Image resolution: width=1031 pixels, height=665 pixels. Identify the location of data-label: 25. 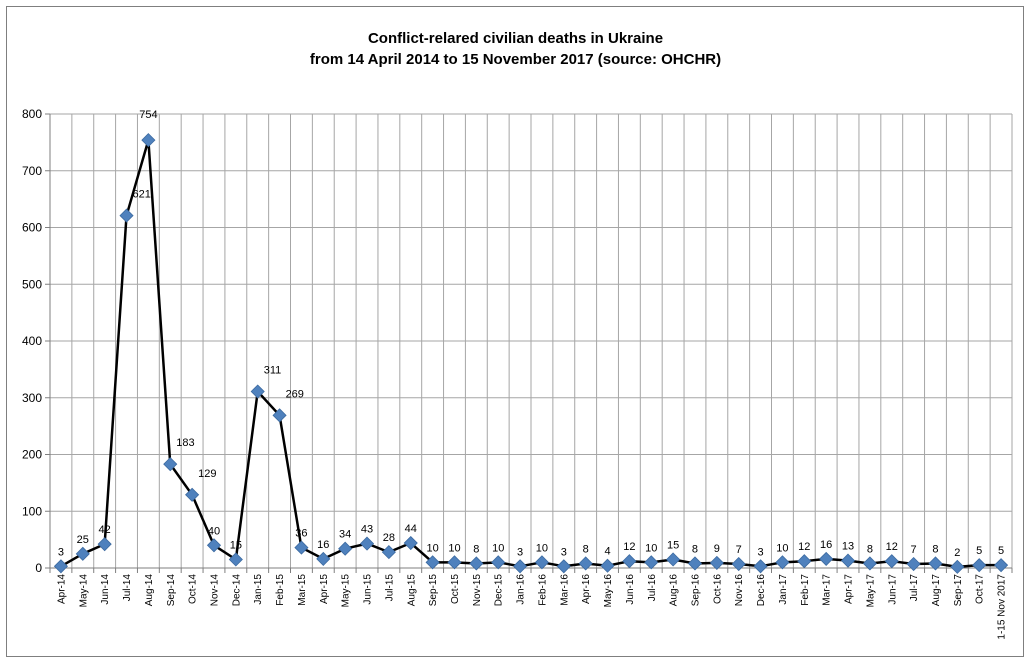
(83, 540).